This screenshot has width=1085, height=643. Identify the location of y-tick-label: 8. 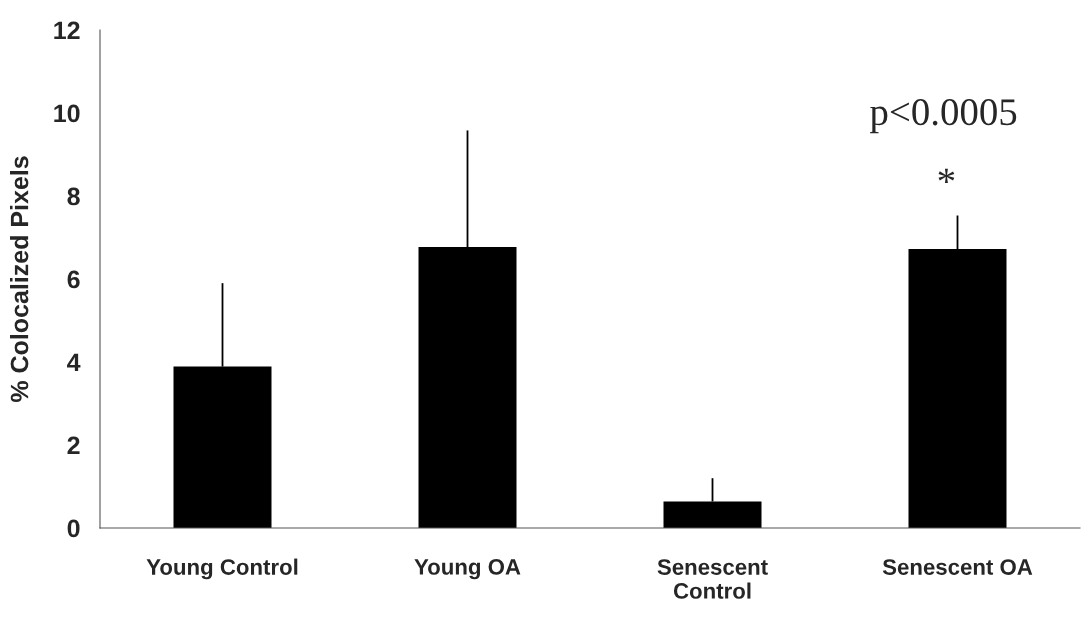
(73, 196).